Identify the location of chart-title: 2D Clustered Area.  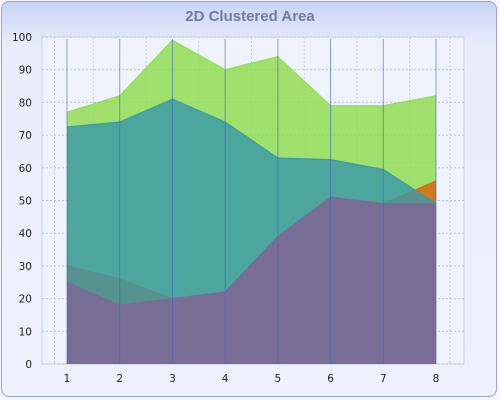
(250, 16).